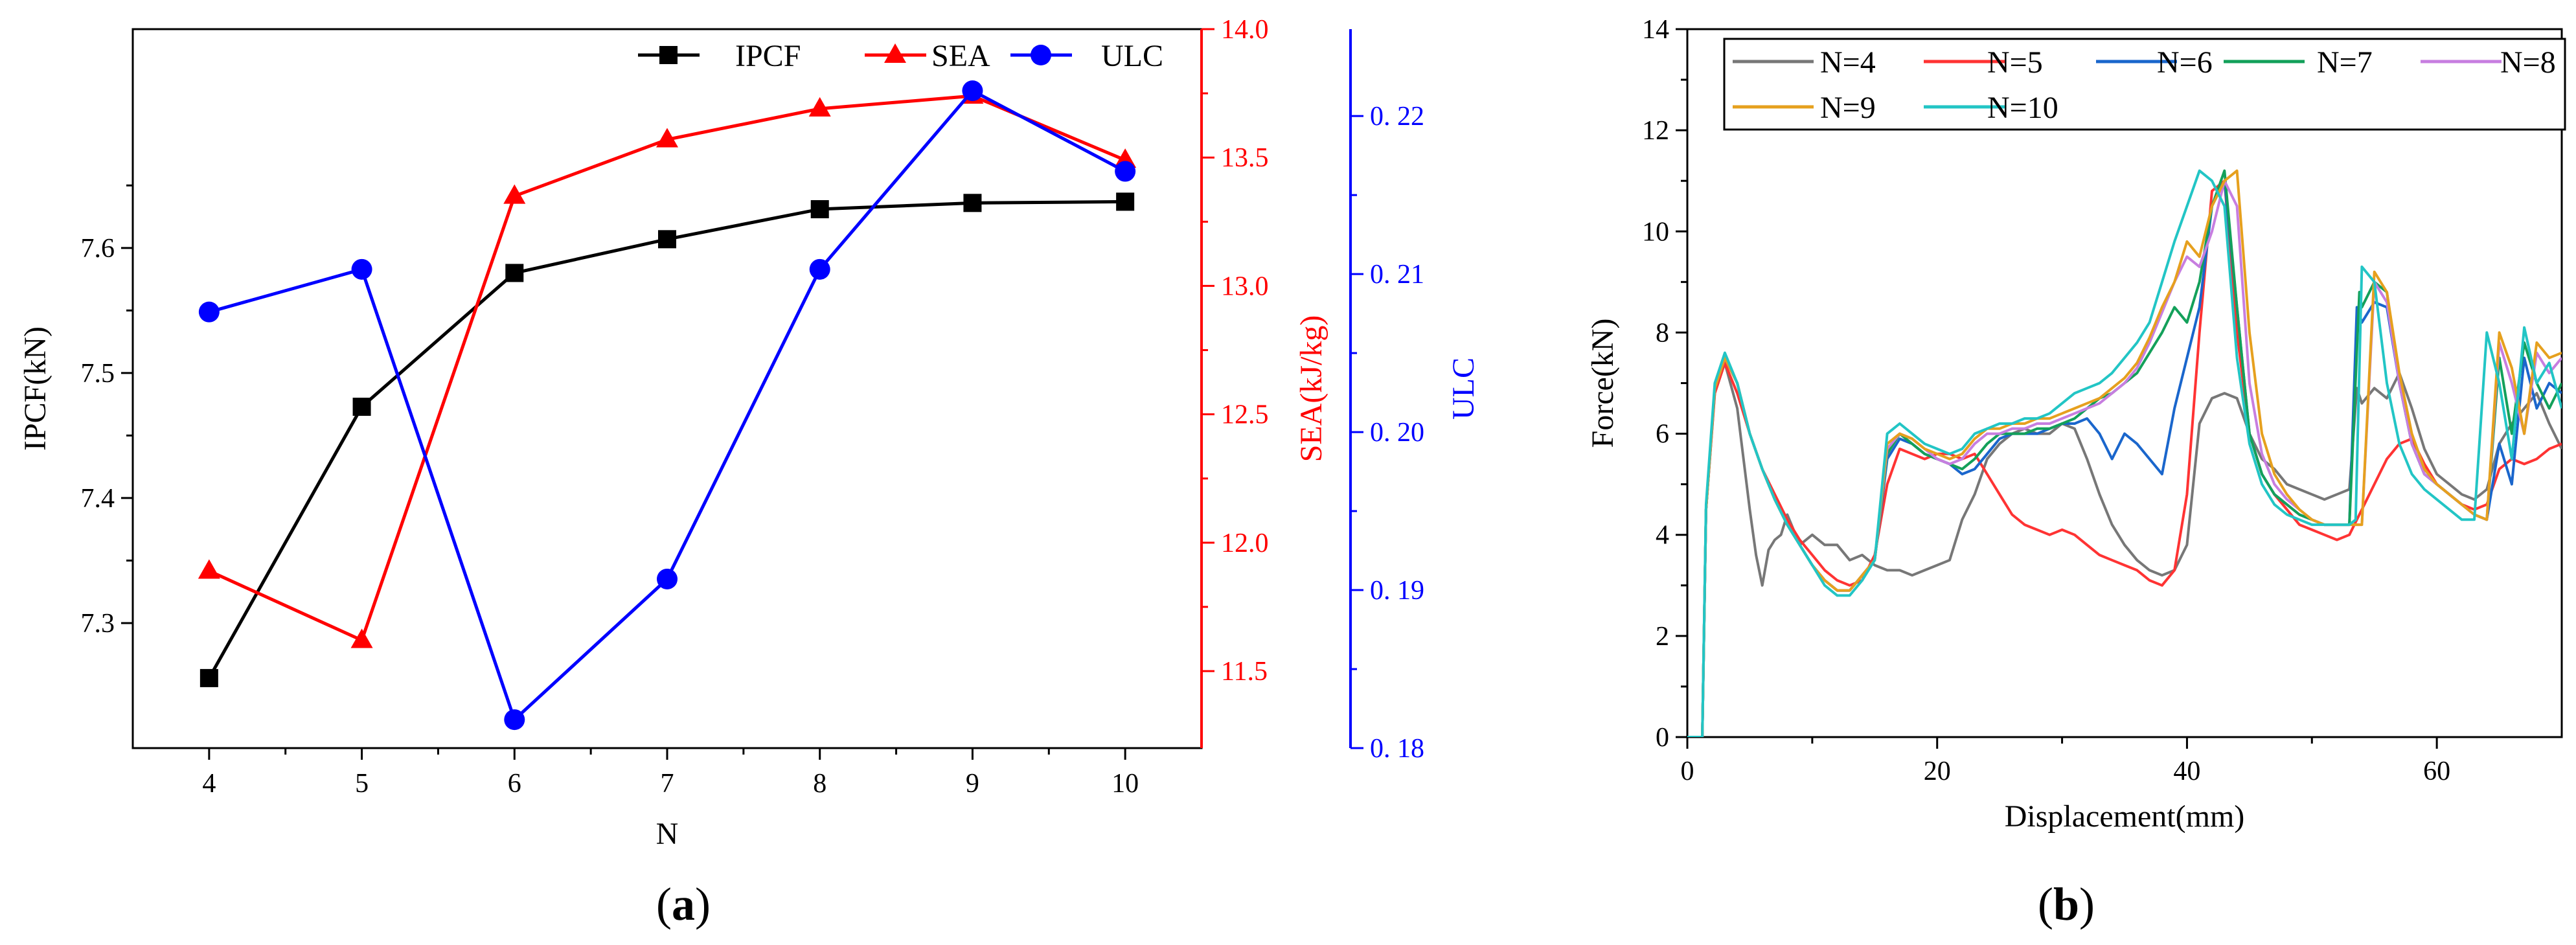  I want to click on legend-ulc-label: ULC, so click(1132, 56).